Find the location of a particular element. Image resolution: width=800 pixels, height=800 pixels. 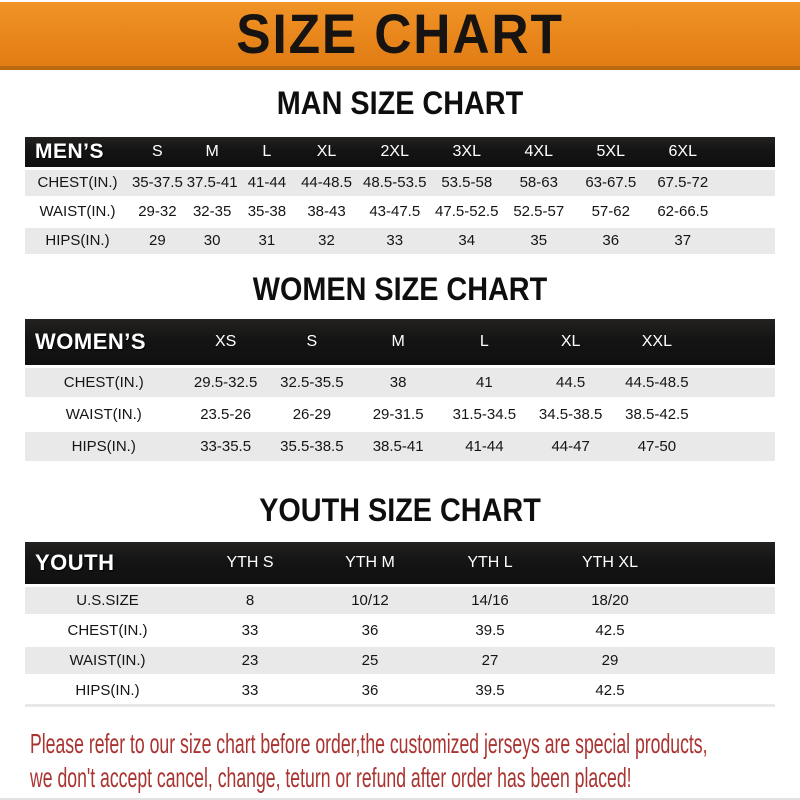

size-value: 32.5-35.5 is located at coordinates (312, 383).